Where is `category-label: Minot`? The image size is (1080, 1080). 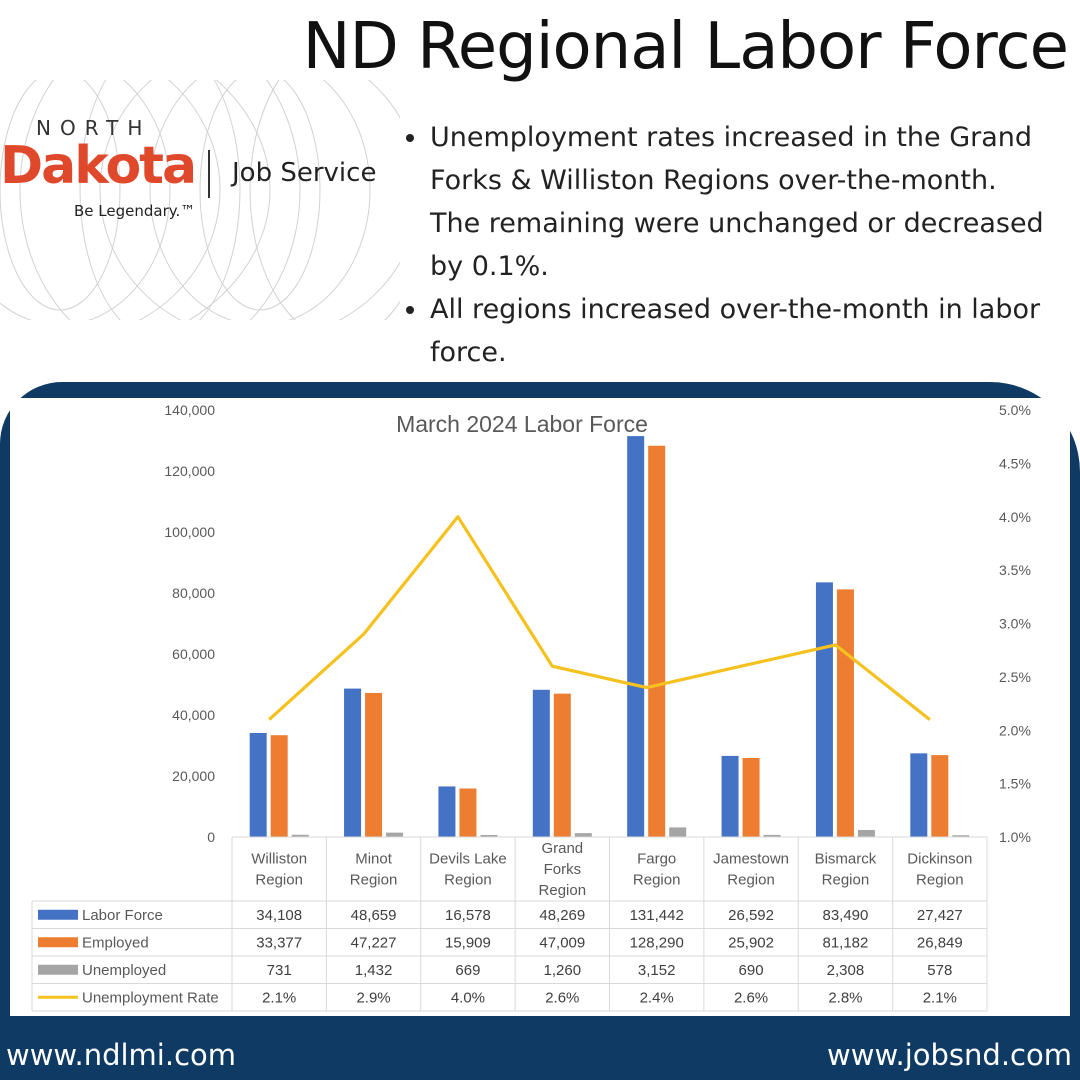
category-label: Minot is located at coordinates (374, 859).